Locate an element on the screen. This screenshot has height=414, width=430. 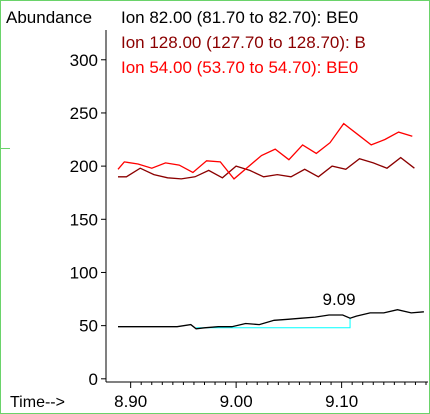
legend-entry-2: Ion 128.00 (127.70 to 128.70): B is located at coordinates (243, 42).